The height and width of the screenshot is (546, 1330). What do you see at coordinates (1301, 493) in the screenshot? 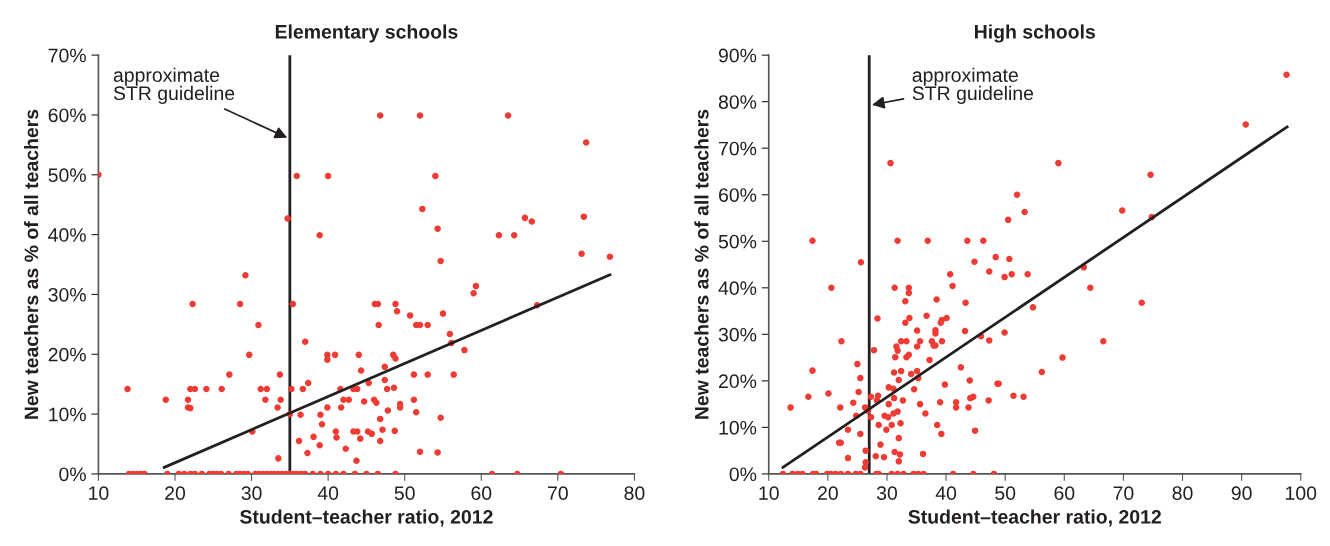
I see `x-tick-label: 100` at bounding box center [1301, 493].